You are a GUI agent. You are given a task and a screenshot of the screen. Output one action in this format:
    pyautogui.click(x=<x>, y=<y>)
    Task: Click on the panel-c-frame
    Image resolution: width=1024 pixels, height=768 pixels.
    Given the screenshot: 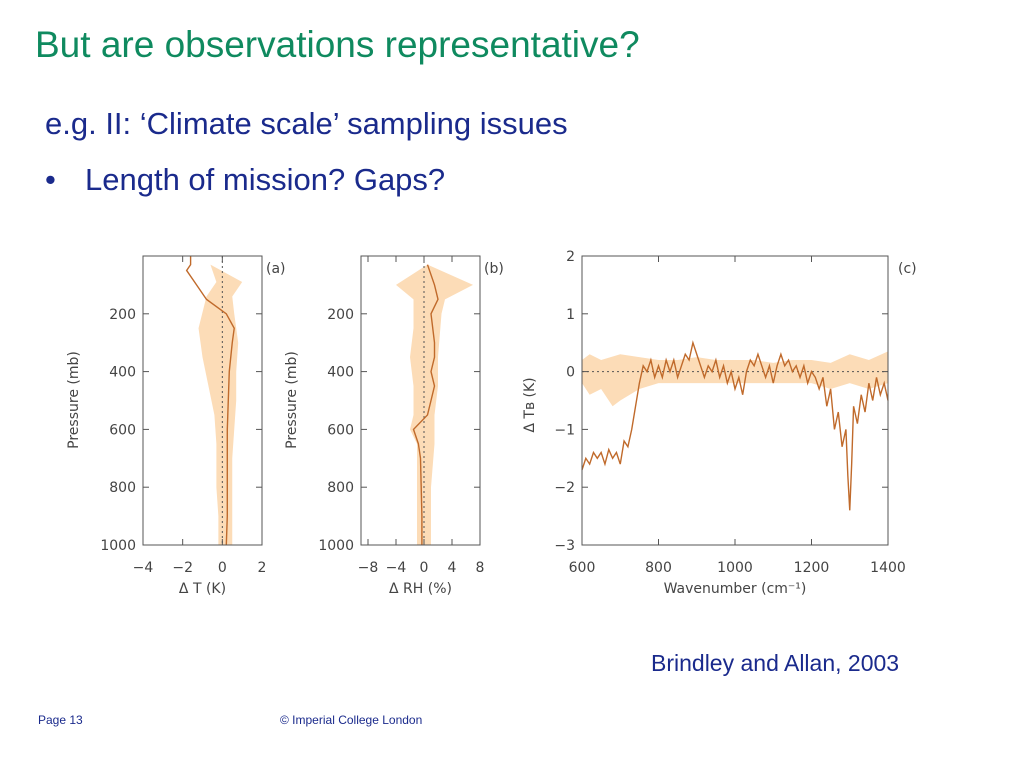 What is the action you would take?
    pyautogui.click(x=735, y=400)
    